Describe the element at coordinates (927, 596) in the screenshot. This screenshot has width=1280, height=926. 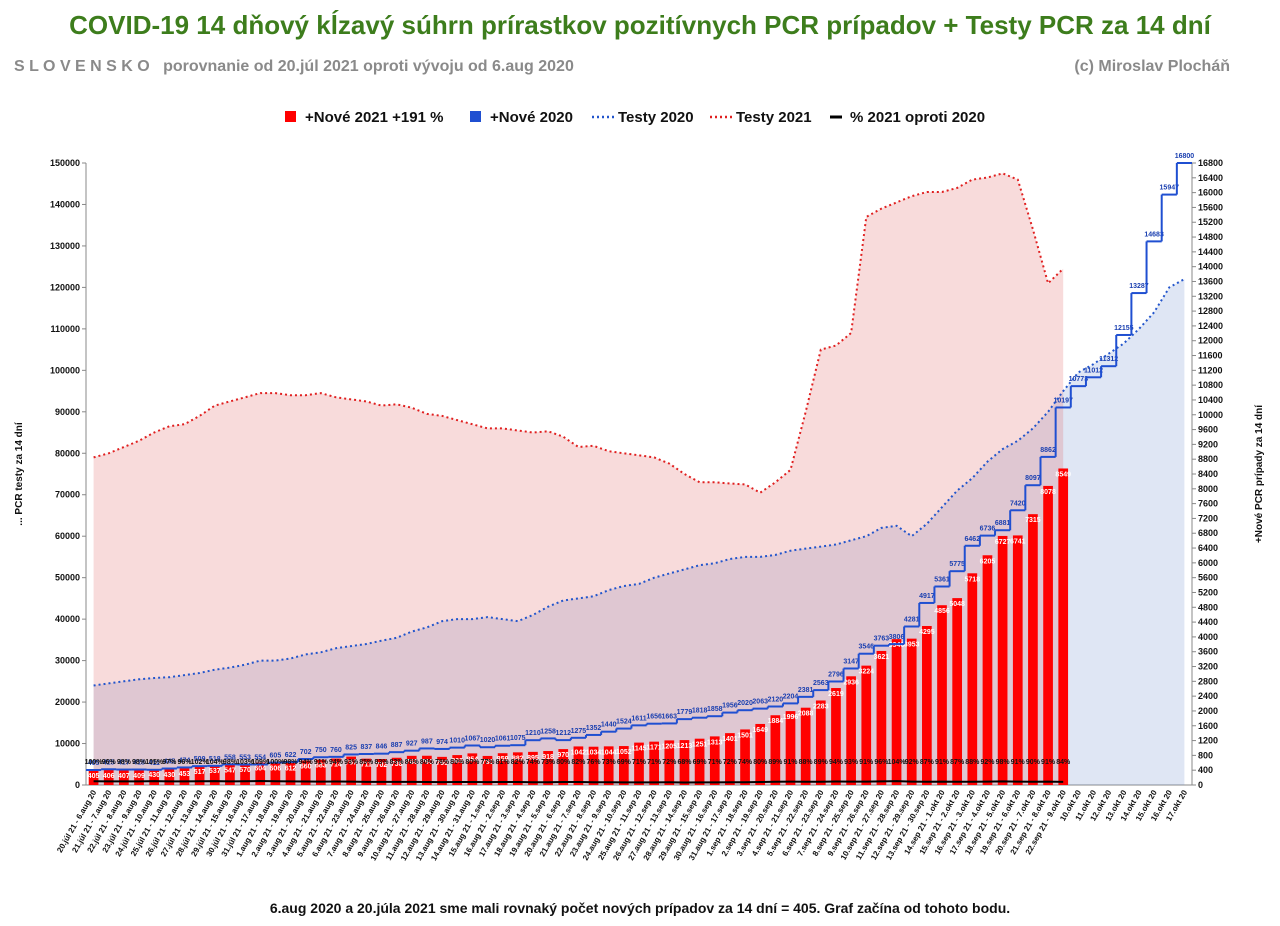
I see `step-value-label: 4917` at that location.